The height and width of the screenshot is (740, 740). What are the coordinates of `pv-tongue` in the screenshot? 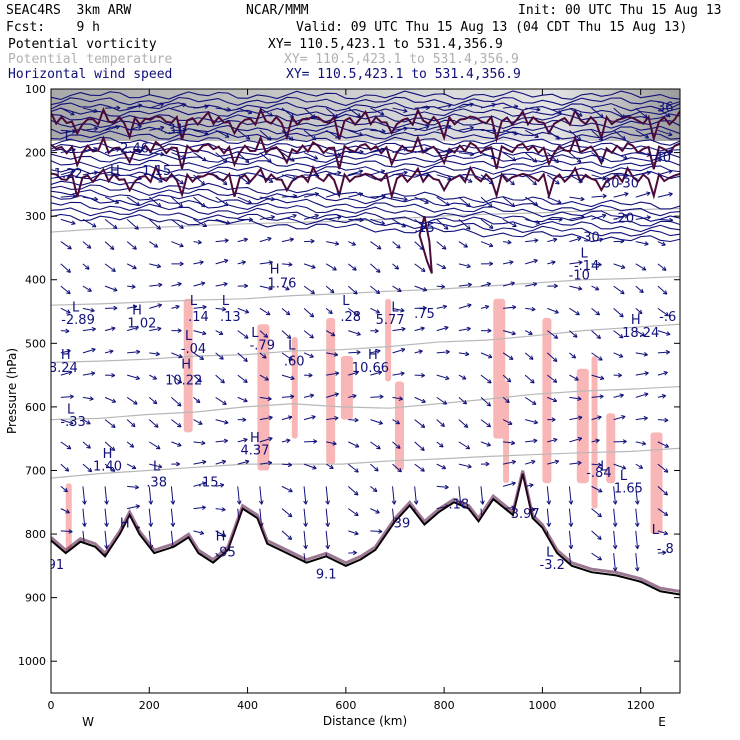 It's located at (425, 244).